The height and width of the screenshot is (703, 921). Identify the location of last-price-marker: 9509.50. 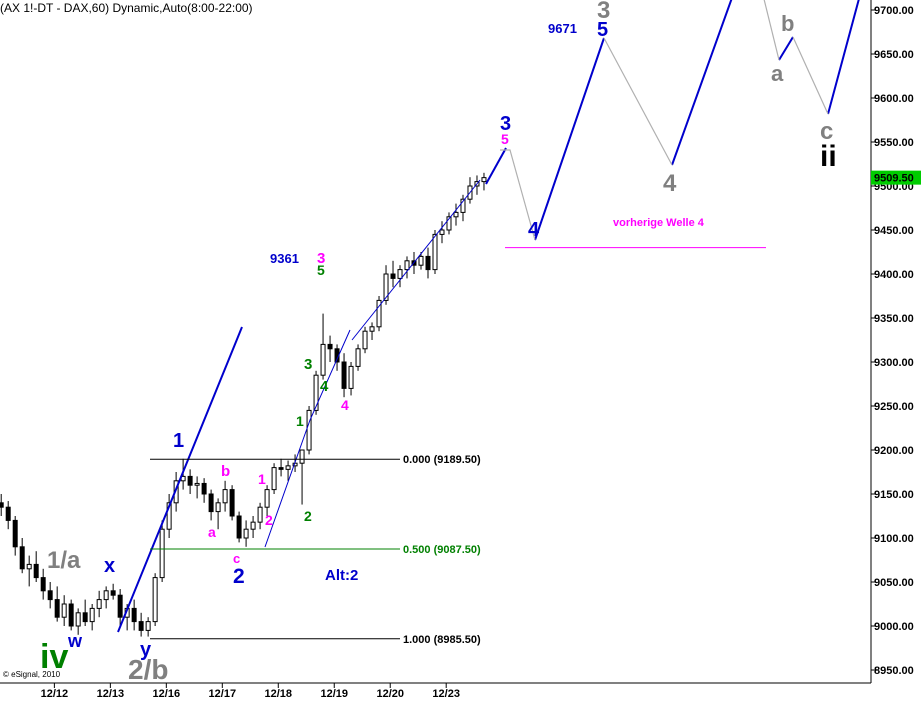
(896, 177).